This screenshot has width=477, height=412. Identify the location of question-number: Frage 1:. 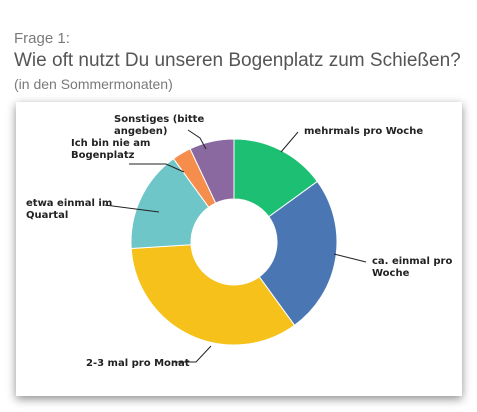
(42, 38).